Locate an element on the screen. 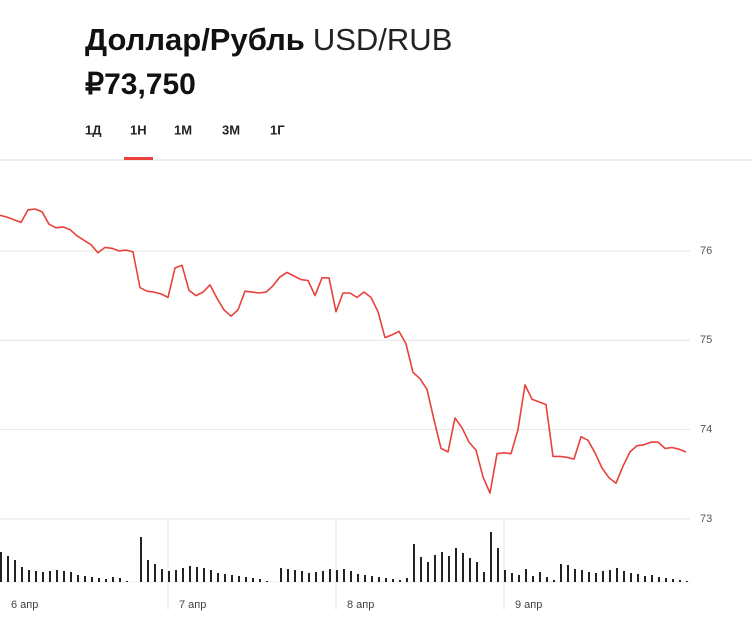 Image resolution: width=752 pixels, height=640 pixels. title: Доллар/Рубль USD/RUB is located at coordinates (268, 39).